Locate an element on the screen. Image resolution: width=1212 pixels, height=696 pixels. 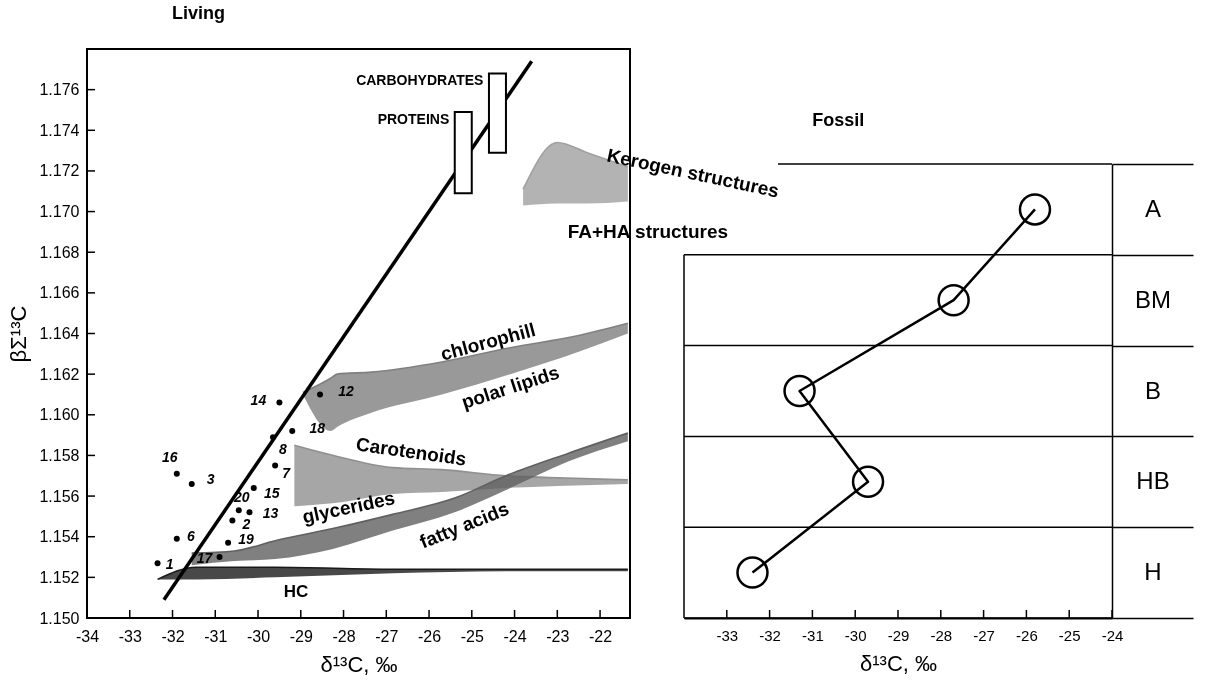
y-tick-label: 1.152 is located at coordinates (59, 577).